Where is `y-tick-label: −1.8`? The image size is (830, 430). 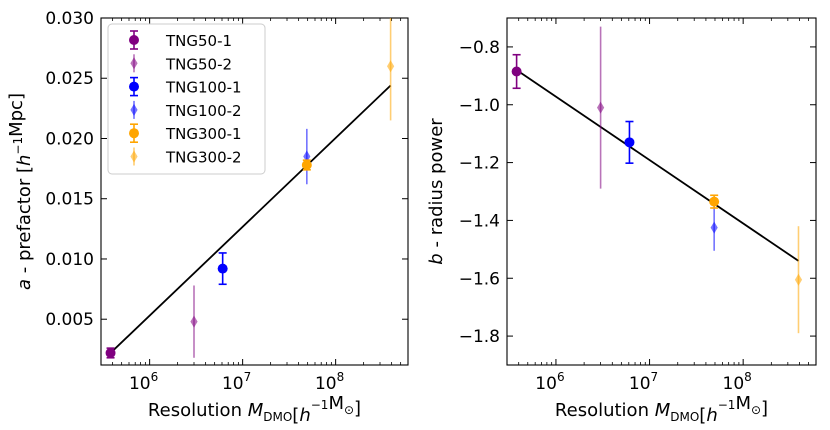 y-tick-label: −1.8 is located at coordinates (479, 337).